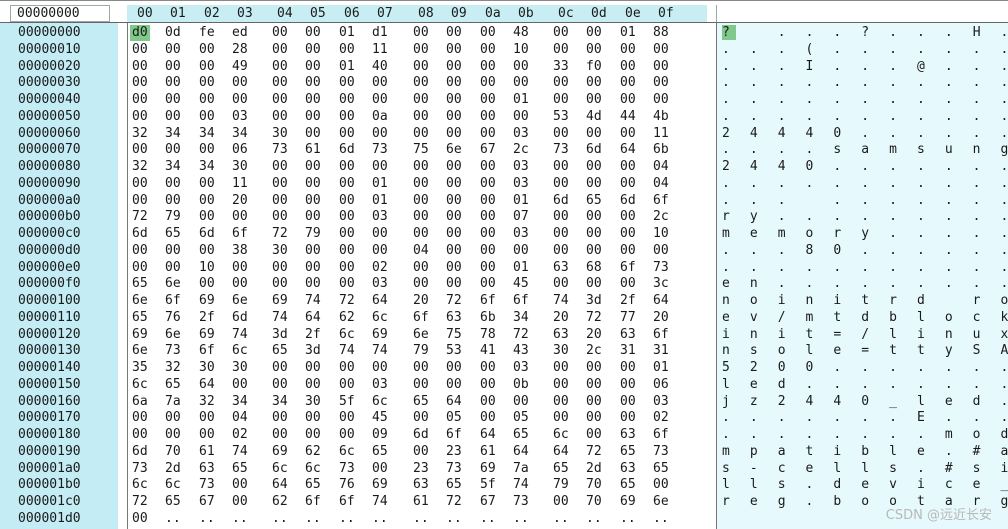  I want to click on hex-byte: .., so click(280, 518).